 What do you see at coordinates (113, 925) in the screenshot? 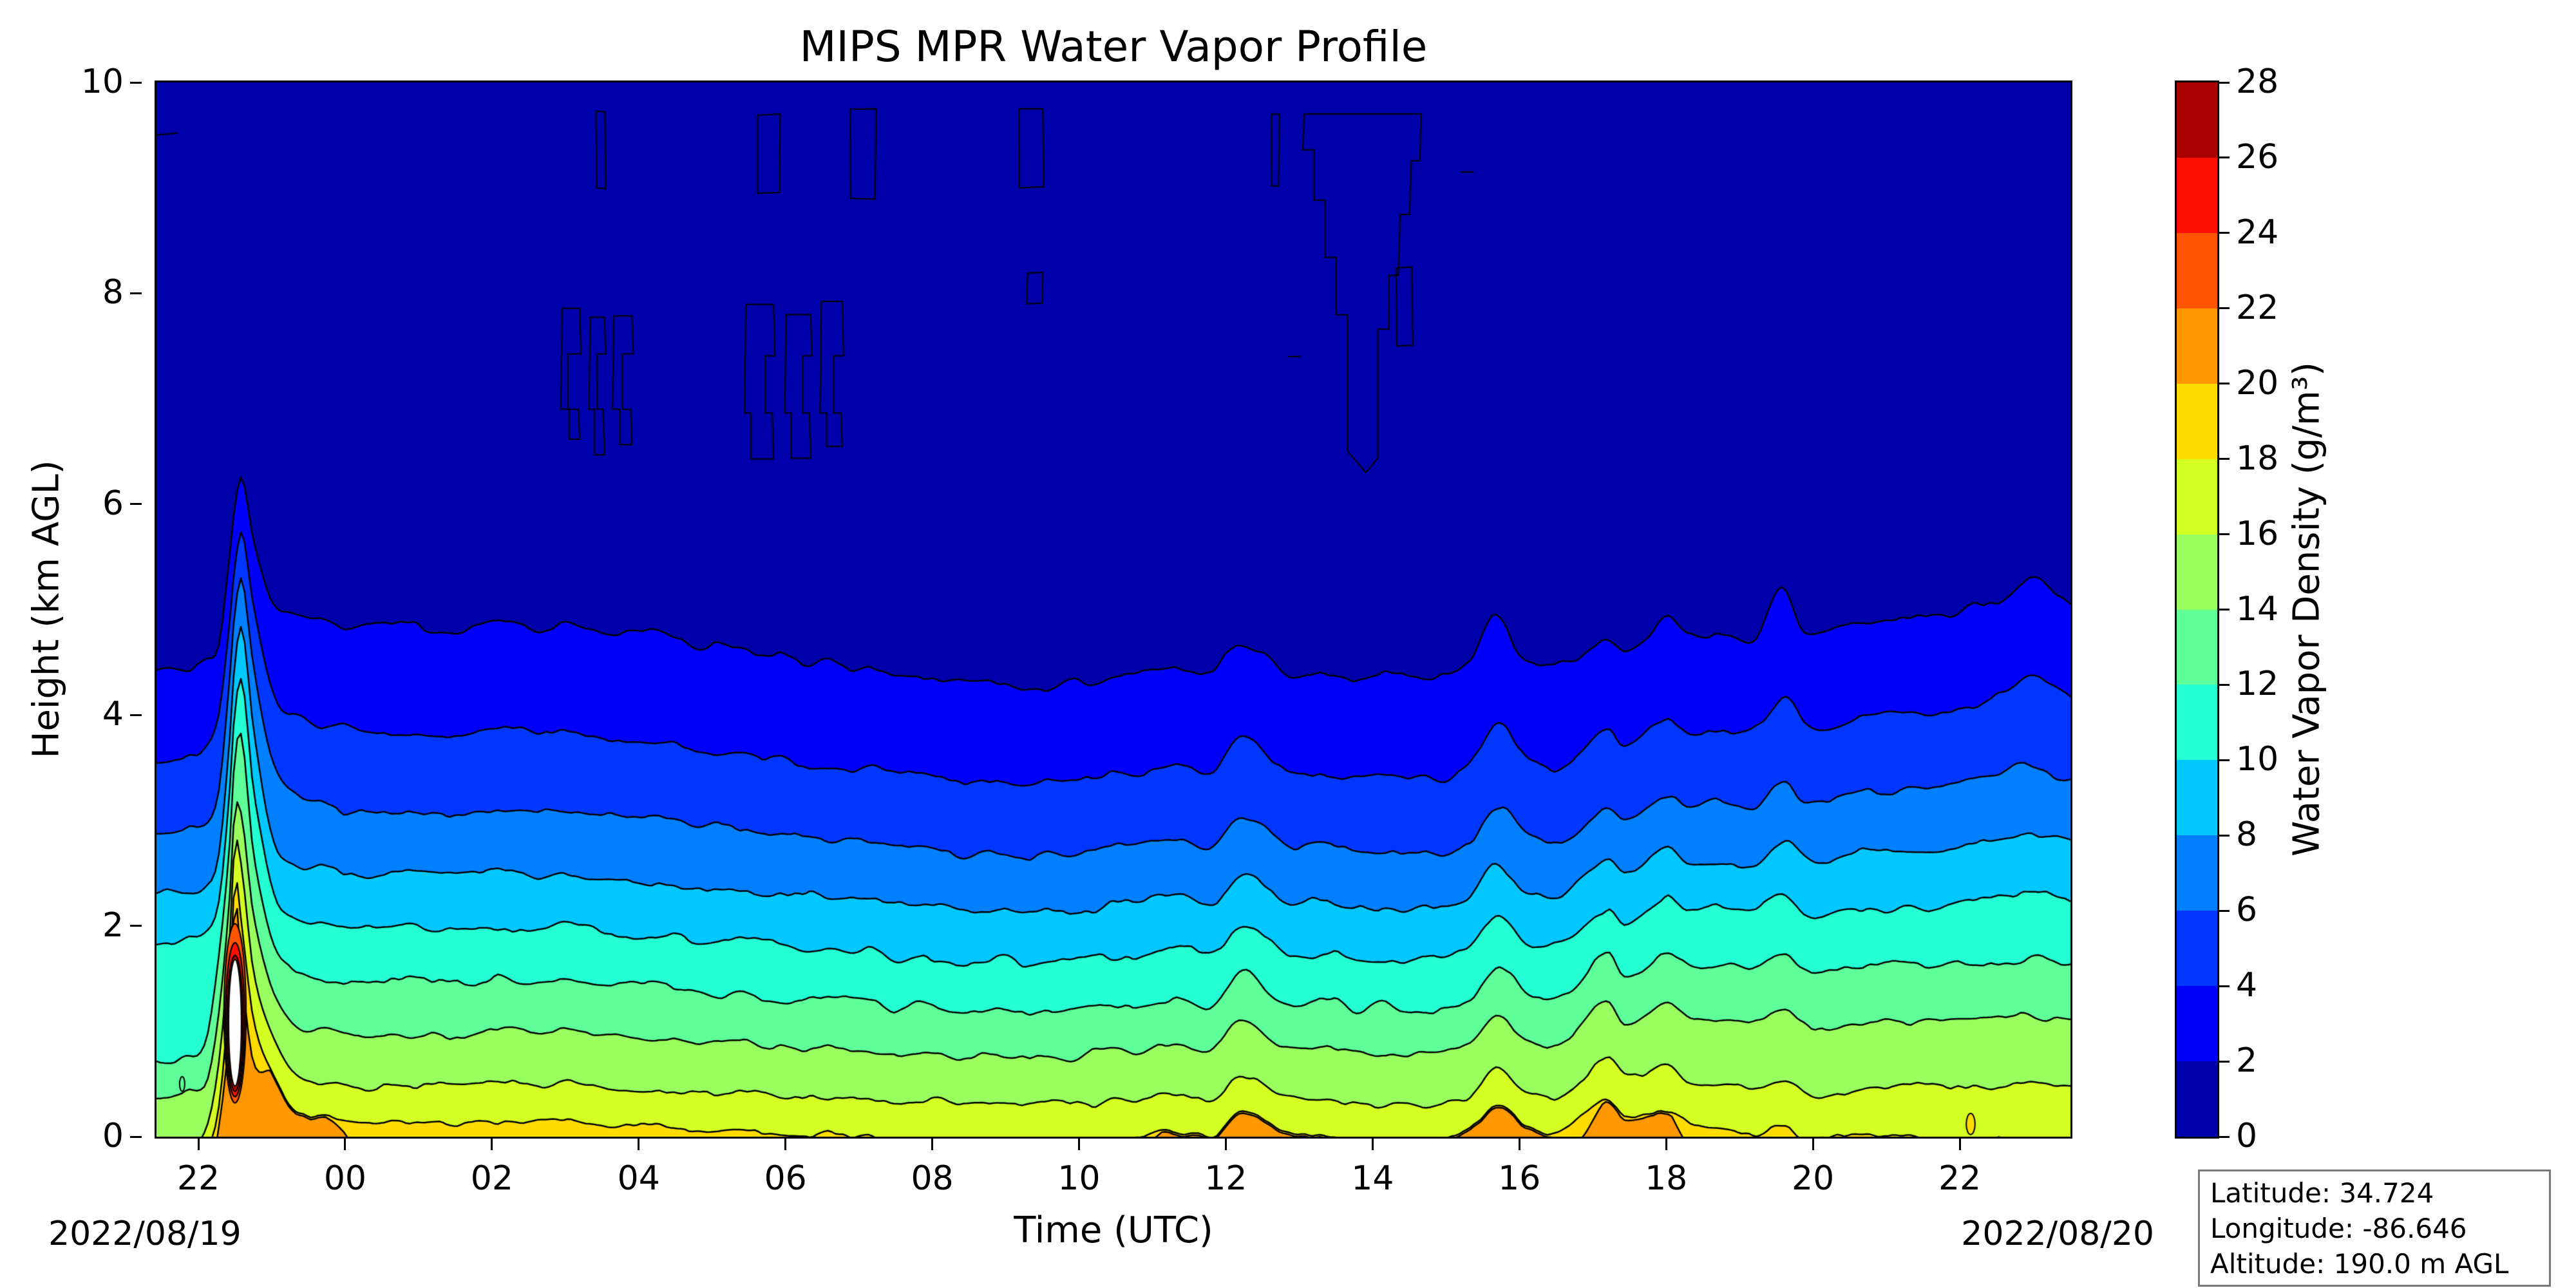
I see `y-tick-label: 2` at bounding box center [113, 925].